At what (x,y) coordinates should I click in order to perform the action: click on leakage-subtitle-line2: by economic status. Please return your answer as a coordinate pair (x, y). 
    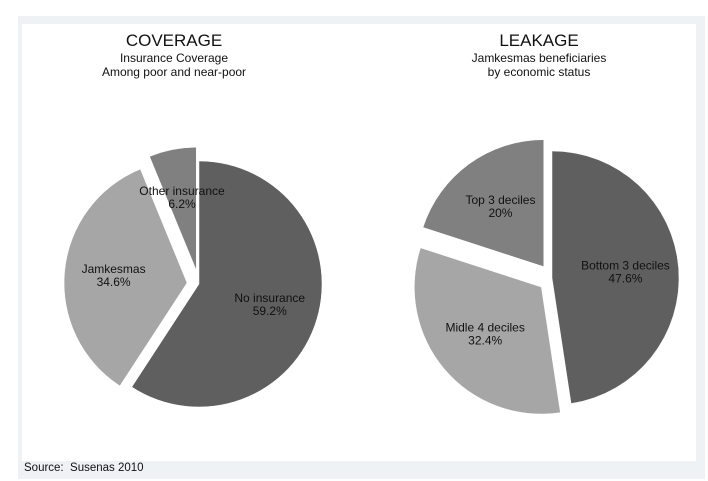
    Looking at the image, I should click on (539, 72).